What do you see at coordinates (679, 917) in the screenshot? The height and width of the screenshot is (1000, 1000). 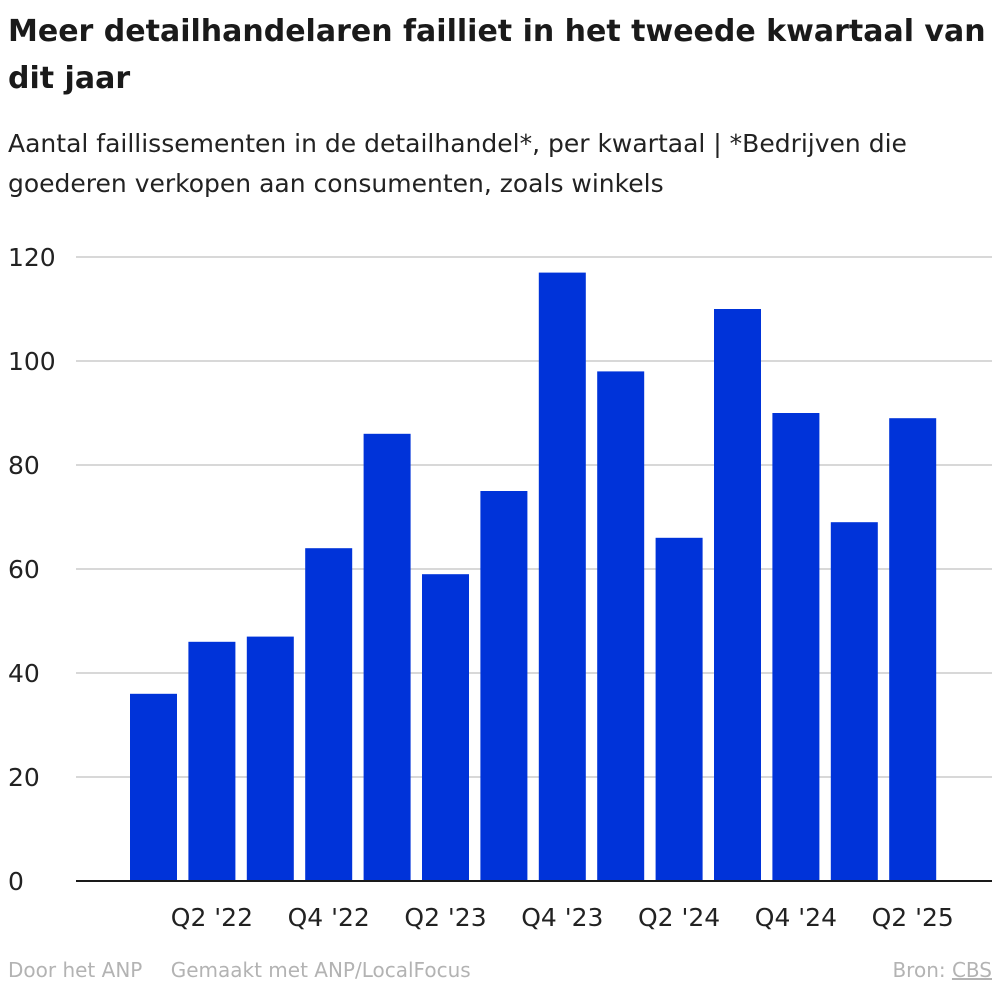 I see `x-tick-label: Q2 '24` at bounding box center [679, 917].